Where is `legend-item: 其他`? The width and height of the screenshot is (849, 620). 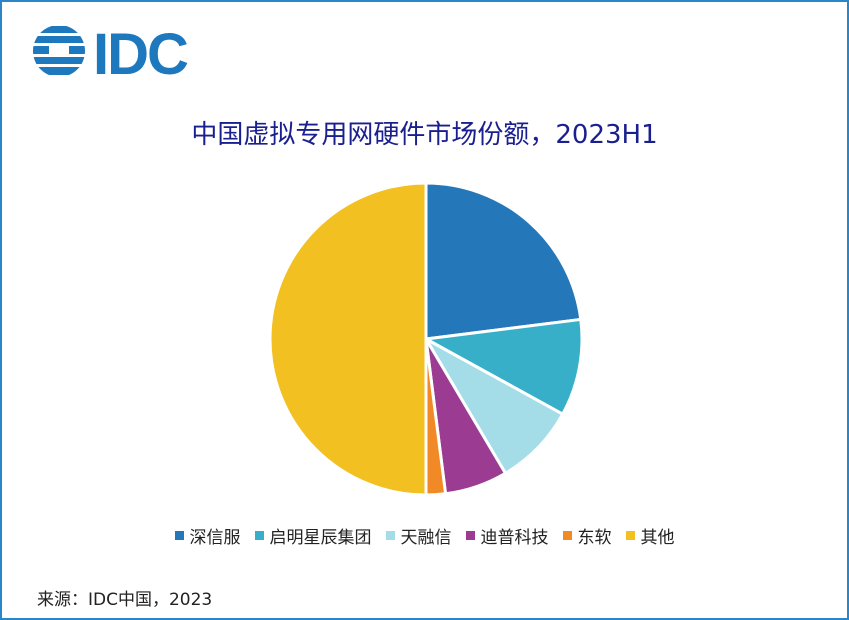
legend-item: 其他 is located at coordinates (650, 535).